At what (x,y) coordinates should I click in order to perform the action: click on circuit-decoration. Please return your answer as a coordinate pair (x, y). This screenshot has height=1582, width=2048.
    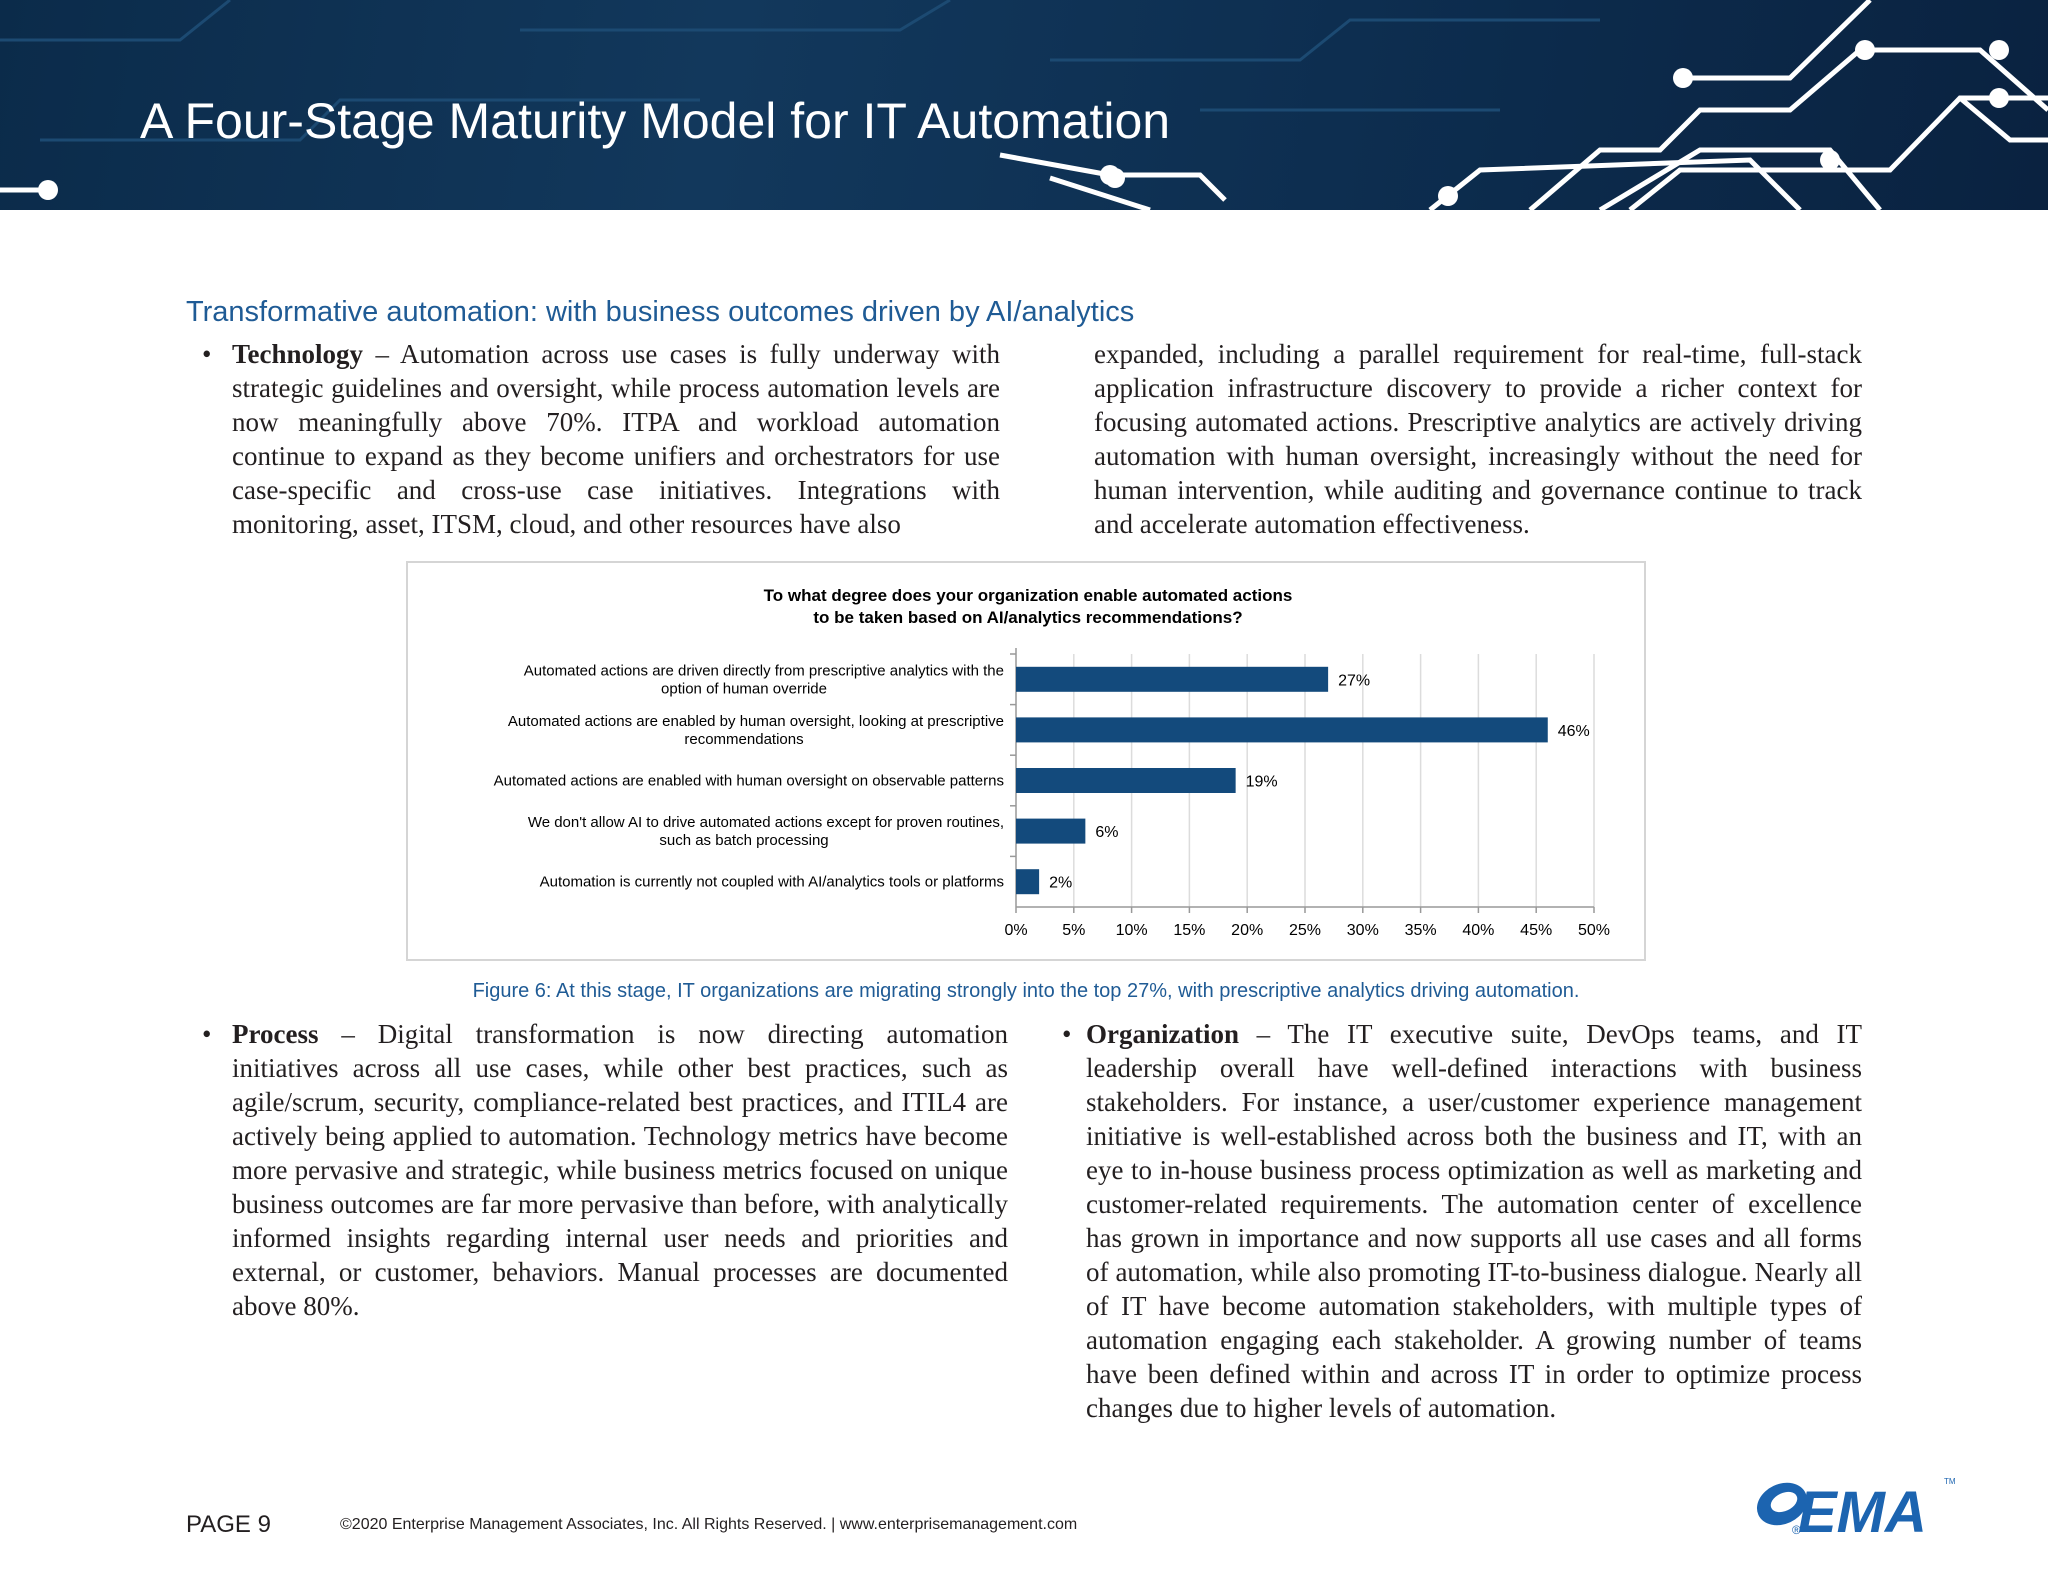
    Looking at the image, I should click on (1024, 105).